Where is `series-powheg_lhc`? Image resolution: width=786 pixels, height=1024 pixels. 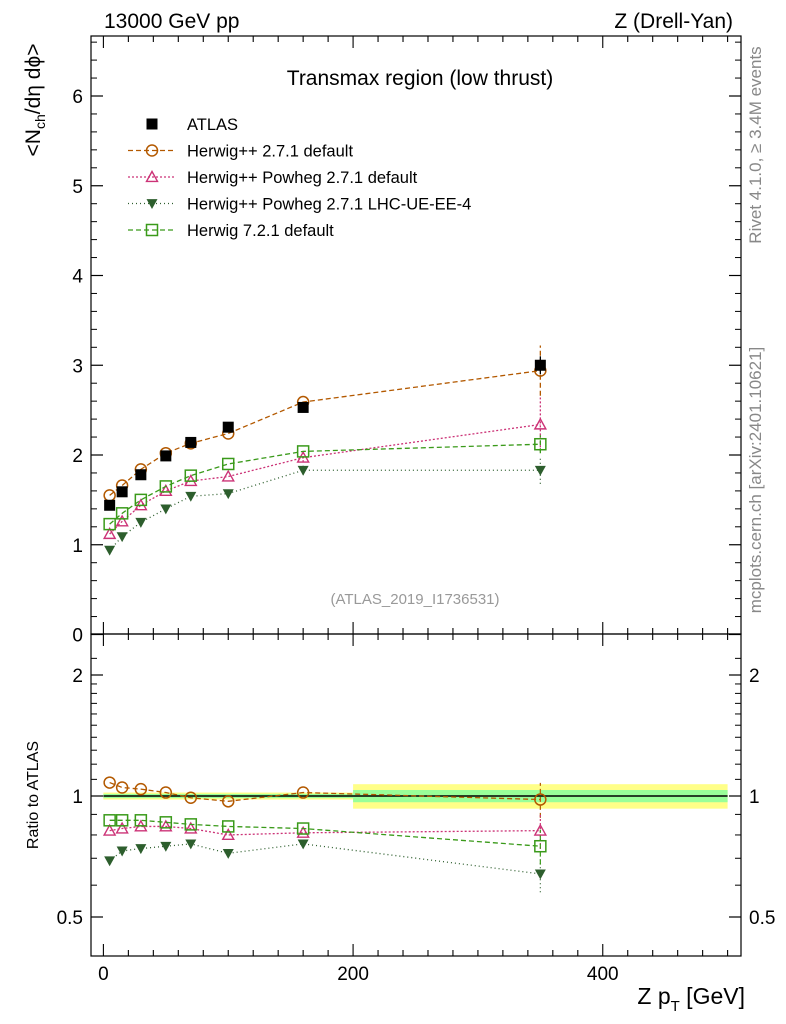 series-powheg_lhc is located at coordinates (325, 506).